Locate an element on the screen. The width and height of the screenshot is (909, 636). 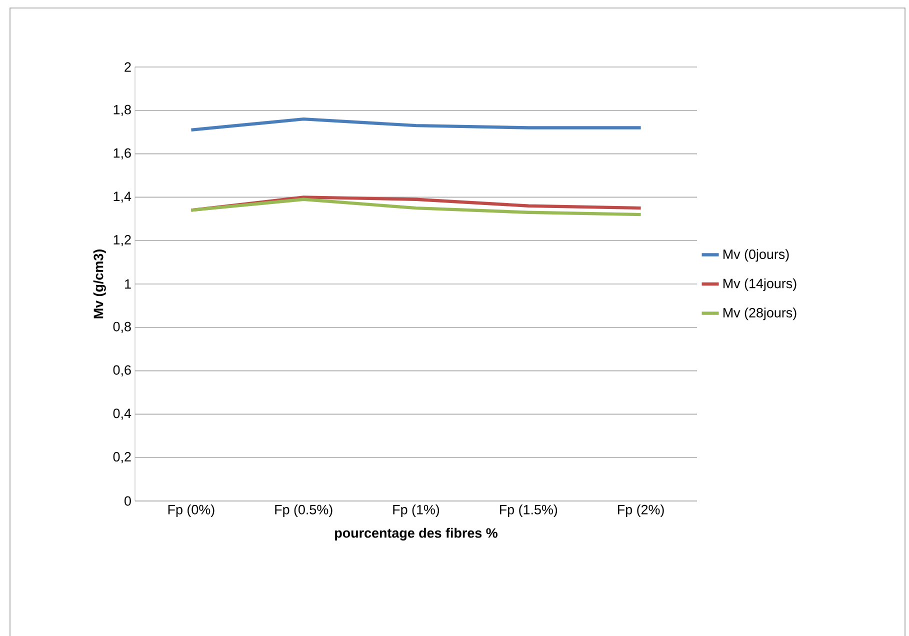
x-axis-title: pourcentage des fibres % is located at coordinates (416, 534).